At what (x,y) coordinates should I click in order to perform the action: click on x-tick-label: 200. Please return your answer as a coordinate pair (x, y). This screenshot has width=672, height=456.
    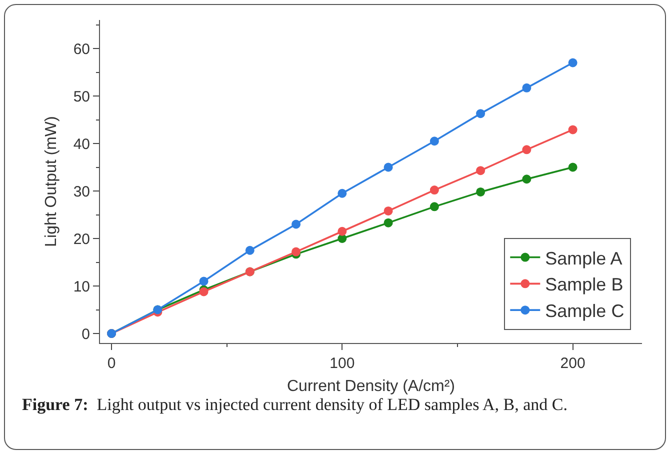
    Looking at the image, I should click on (573, 363).